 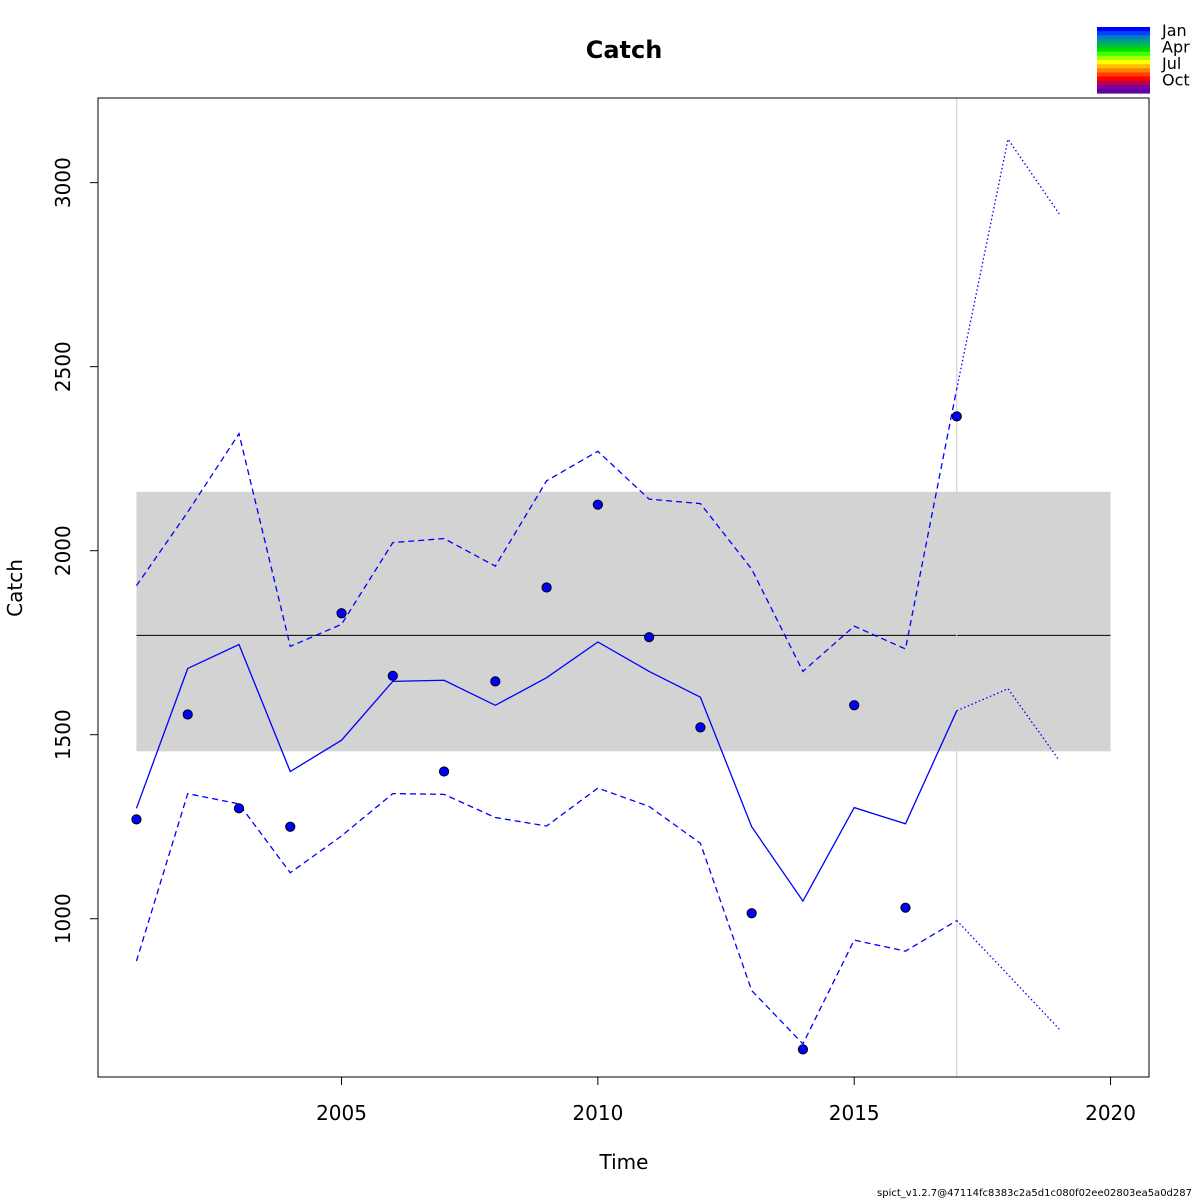 I want to click on y-tick-label: 2500, so click(x=63, y=366).